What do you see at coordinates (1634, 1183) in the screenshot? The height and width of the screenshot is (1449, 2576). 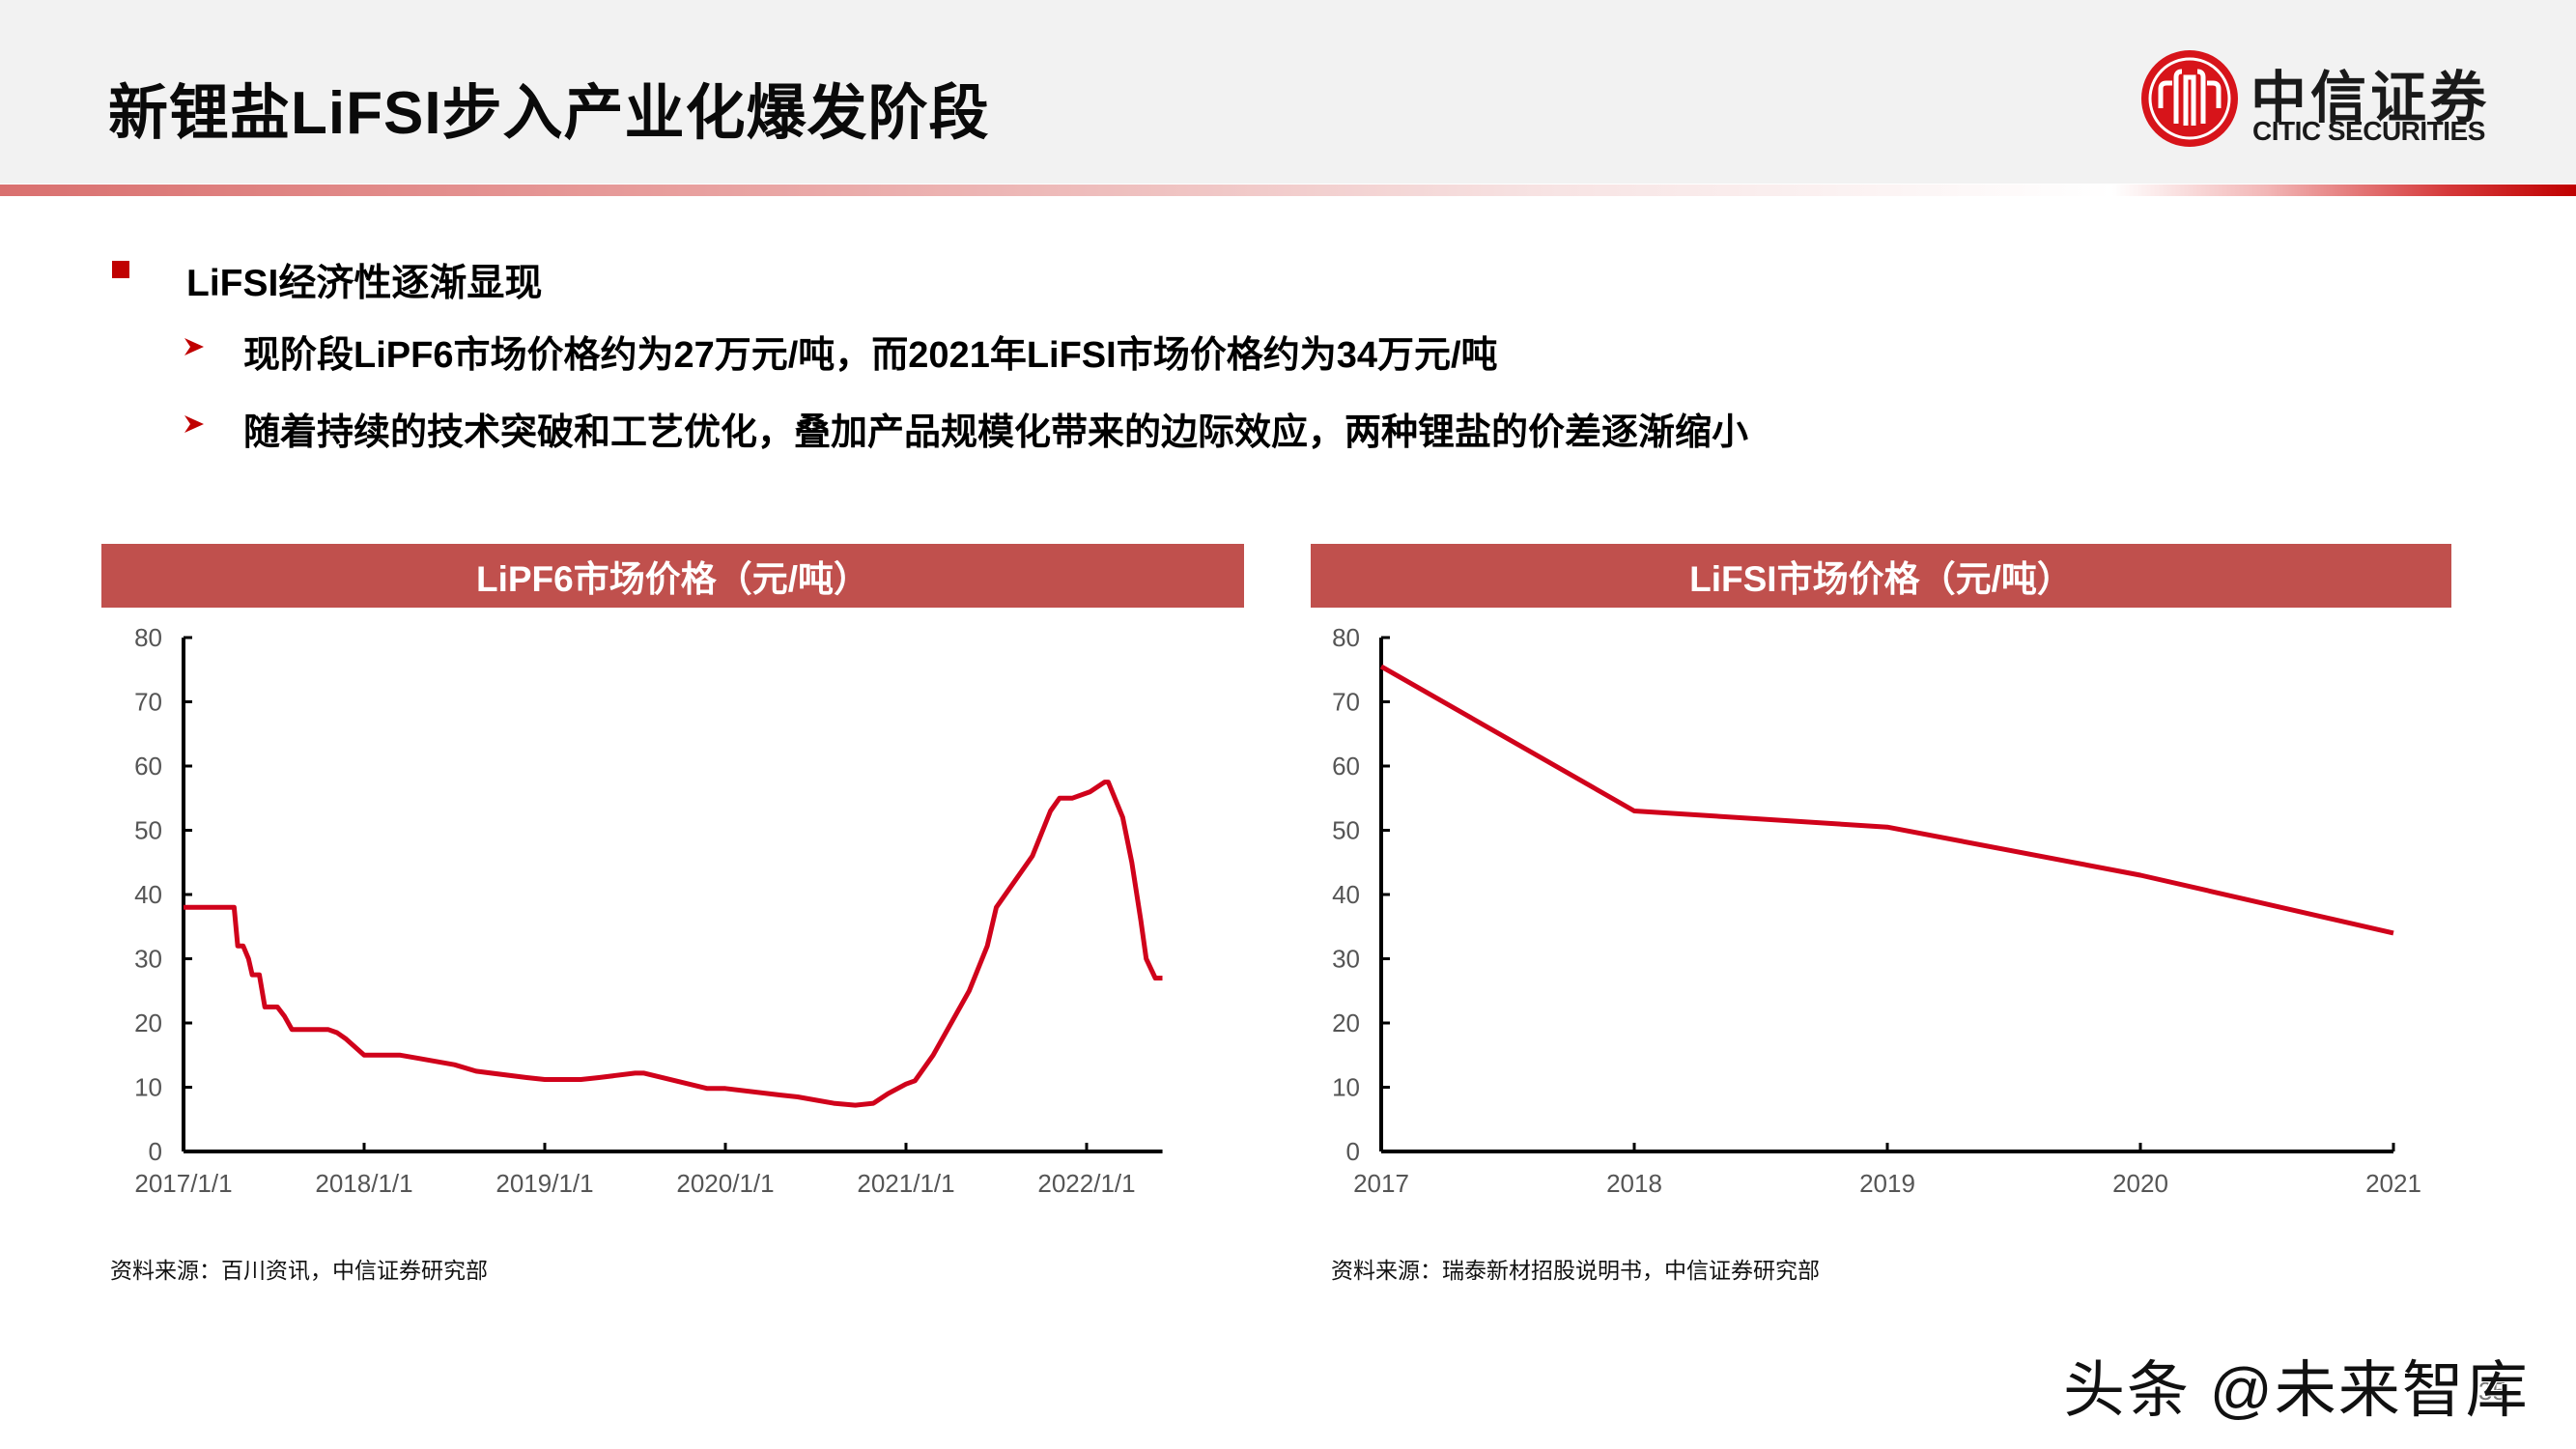 I see `x-tick-label: 2018` at bounding box center [1634, 1183].